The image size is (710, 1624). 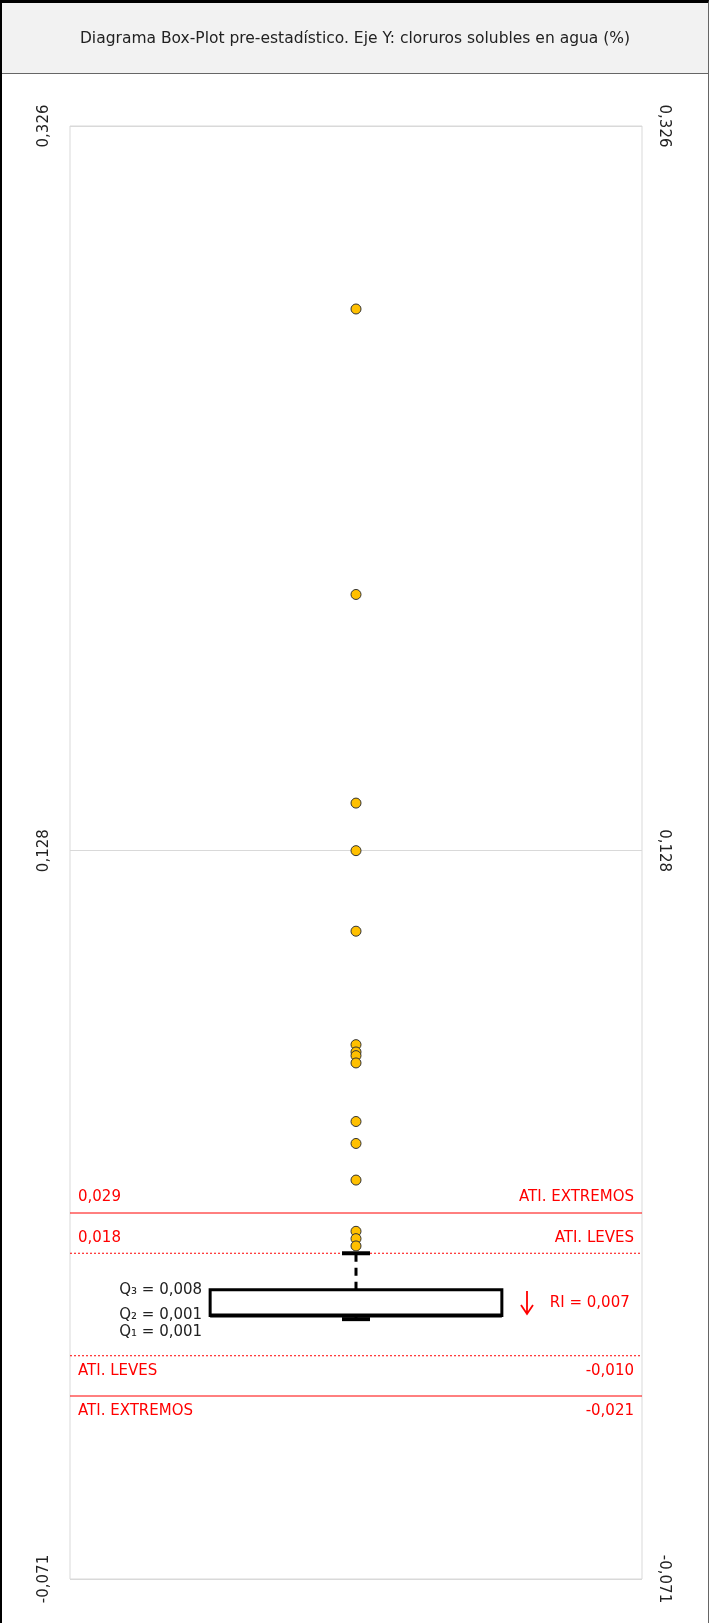 What do you see at coordinates (99, 1236) in the screenshot?
I see `annotation: 0,018` at bounding box center [99, 1236].